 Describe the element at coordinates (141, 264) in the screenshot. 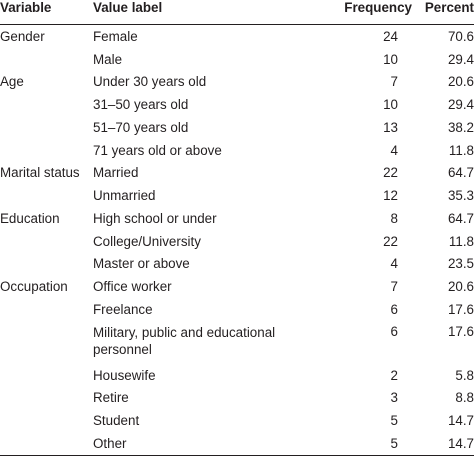

I see `cell-value-label: Master or above` at that location.